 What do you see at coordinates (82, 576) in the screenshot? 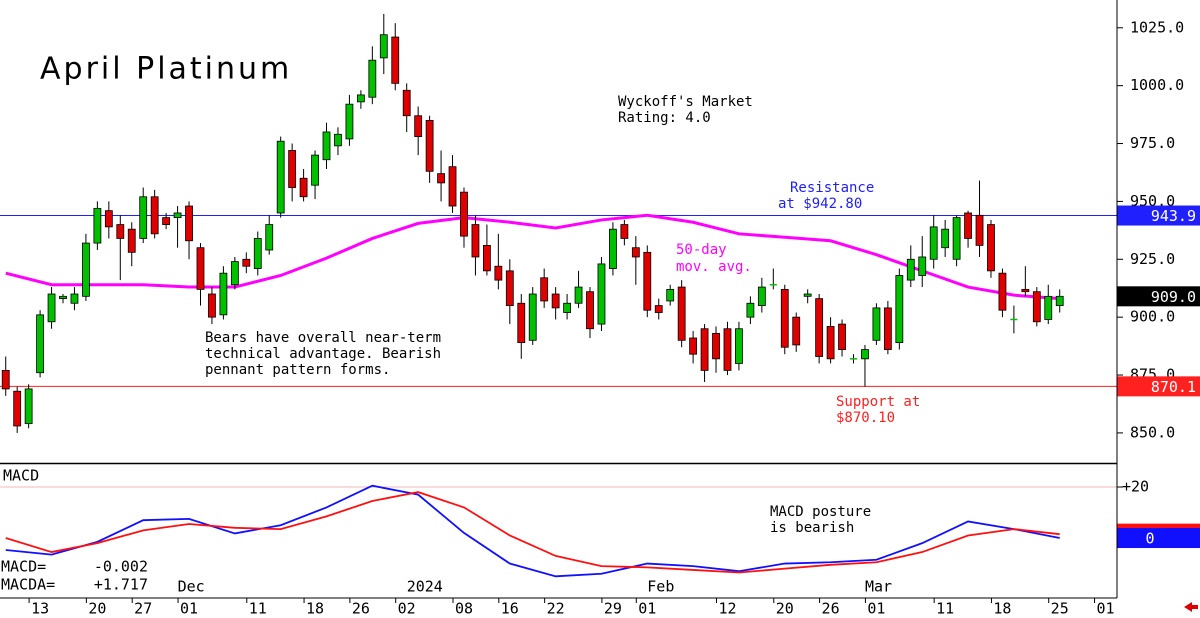
I see `readout-bg` at bounding box center [82, 576].